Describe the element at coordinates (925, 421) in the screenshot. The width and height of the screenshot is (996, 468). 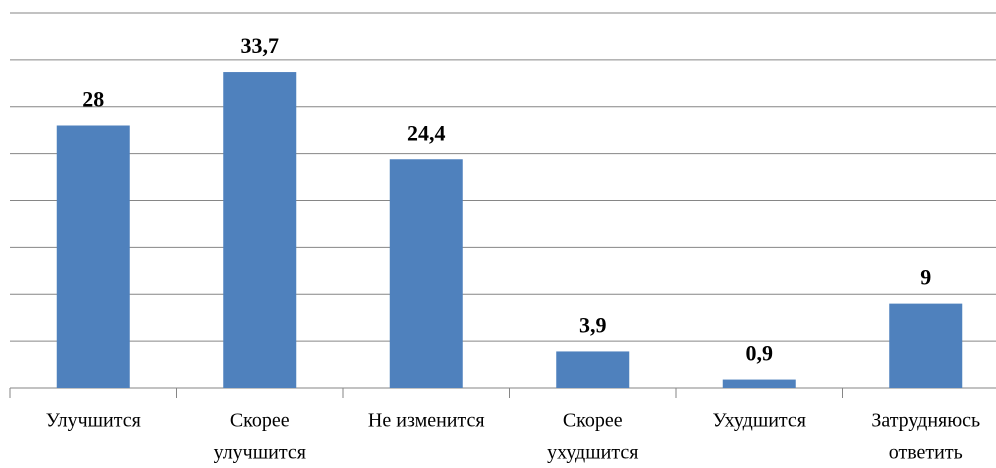
I see `x-tick-label: Затрудняюсь` at that location.